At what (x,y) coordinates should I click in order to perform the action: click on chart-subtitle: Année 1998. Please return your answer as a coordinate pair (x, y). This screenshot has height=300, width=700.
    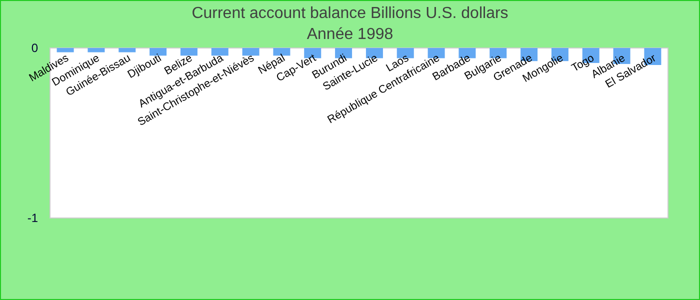
    Looking at the image, I should click on (350, 34).